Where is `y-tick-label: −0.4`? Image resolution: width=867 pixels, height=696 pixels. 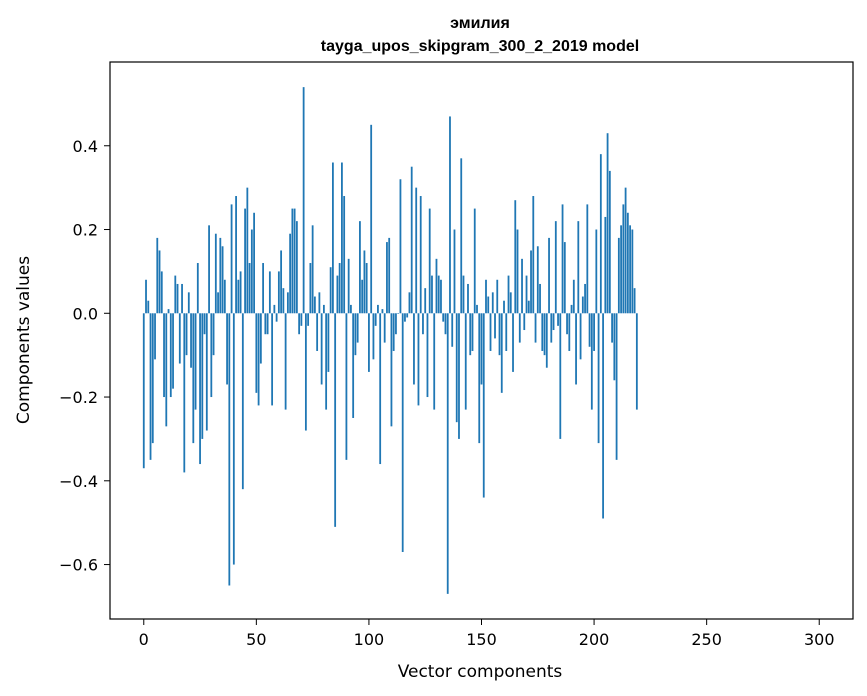 y-tick-label: −0.4 is located at coordinates (78, 481).